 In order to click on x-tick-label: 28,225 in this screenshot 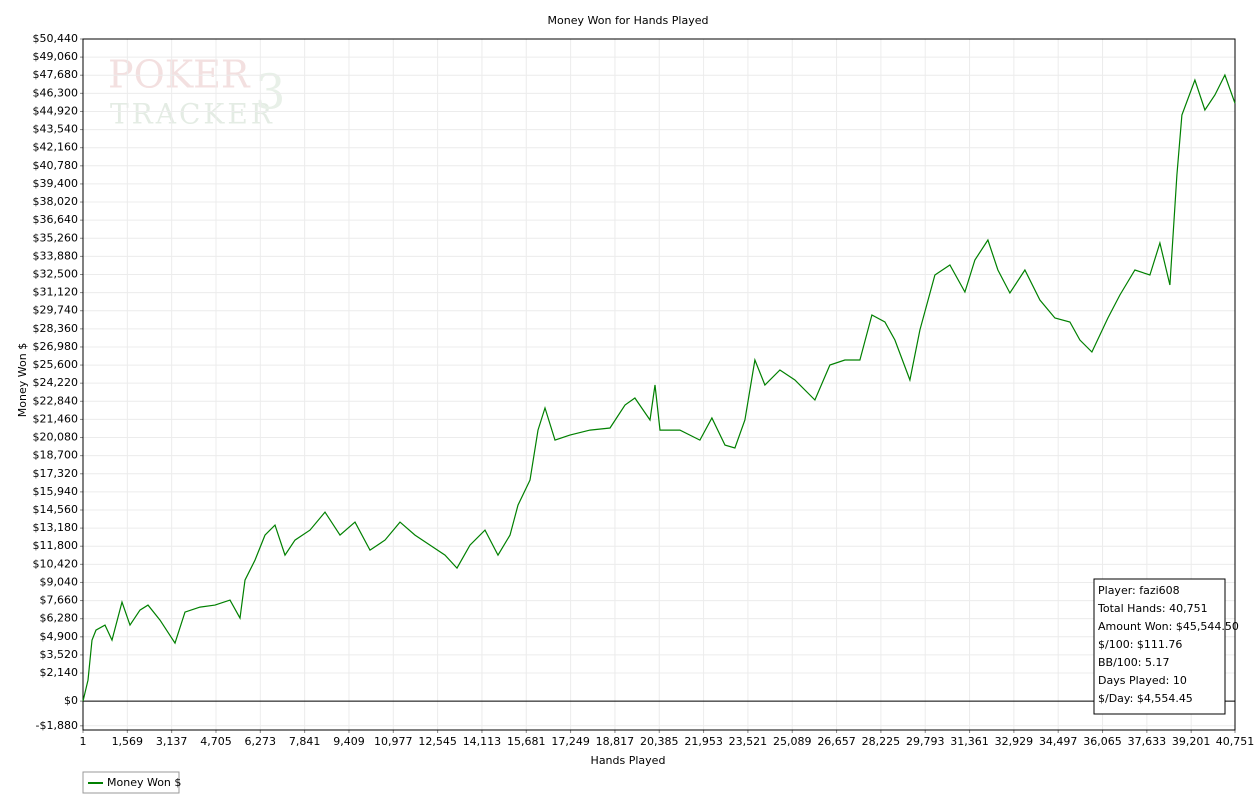, I will do `click(881, 741)`.